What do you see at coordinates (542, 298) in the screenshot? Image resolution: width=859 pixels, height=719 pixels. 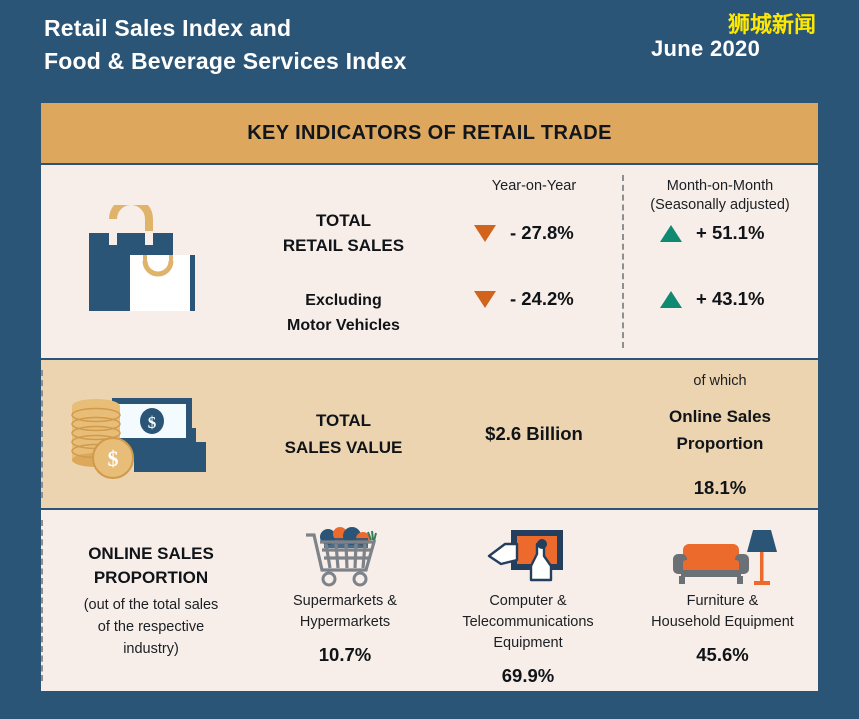 I see `yoy-excluding-value: - 24.2%` at bounding box center [542, 298].